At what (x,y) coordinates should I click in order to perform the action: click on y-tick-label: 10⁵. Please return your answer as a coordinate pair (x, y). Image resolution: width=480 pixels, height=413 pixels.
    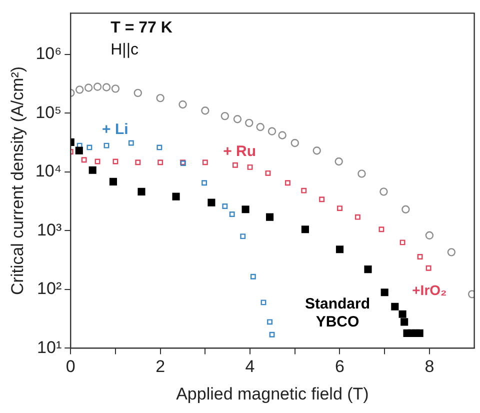
    Looking at the image, I should click on (49, 112).